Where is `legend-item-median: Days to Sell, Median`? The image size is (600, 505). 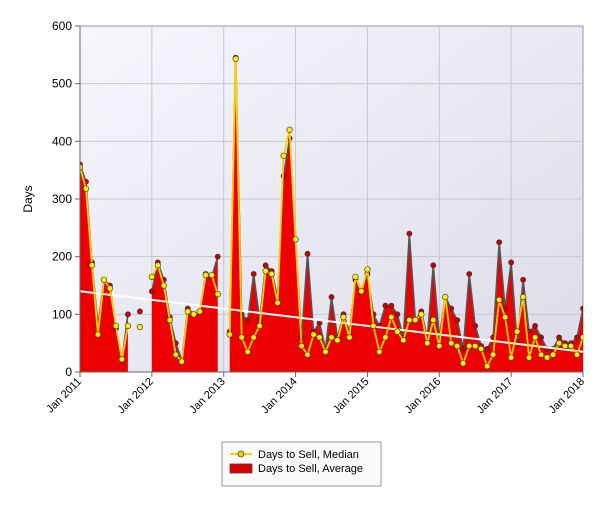
legend-item-median: Days to Sell, Median is located at coordinates (294, 455).